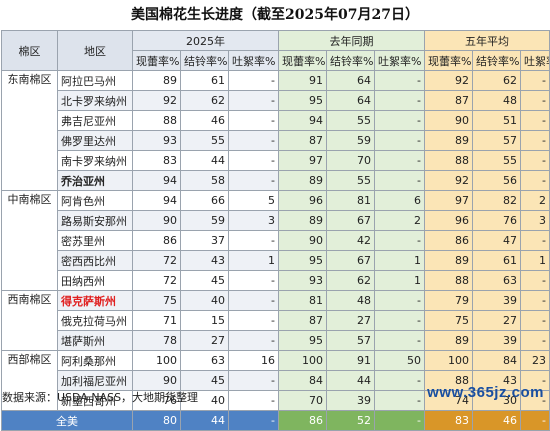 The width and height of the screenshot is (550, 431). I want to click on table-row: 密苏里州 86 37-90 42-86 47-, so click(276, 240).